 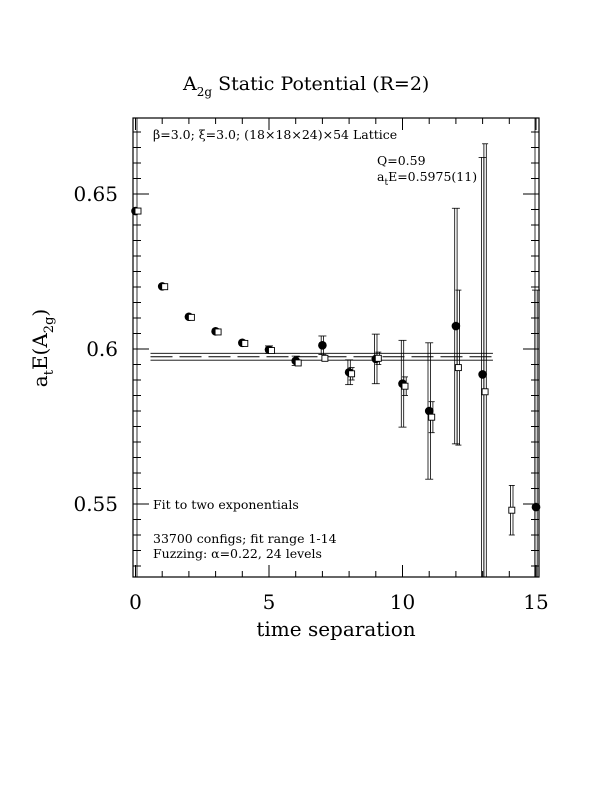 I want to click on q-annotation: Q=0.59, so click(x=401, y=160).